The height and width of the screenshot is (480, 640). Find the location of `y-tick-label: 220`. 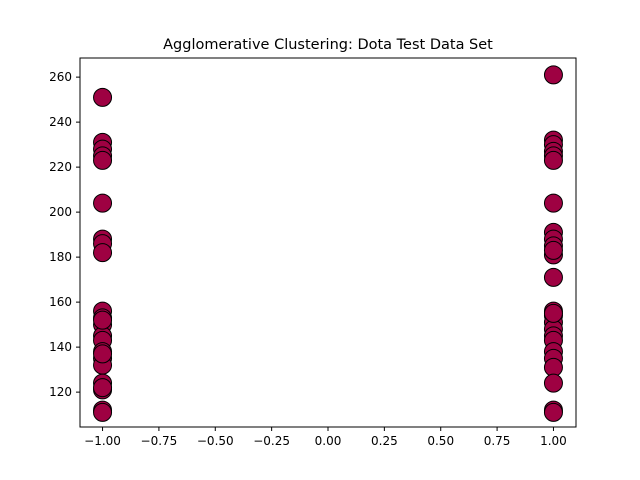

y-tick-label: 220 is located at coordinates (60, 167).